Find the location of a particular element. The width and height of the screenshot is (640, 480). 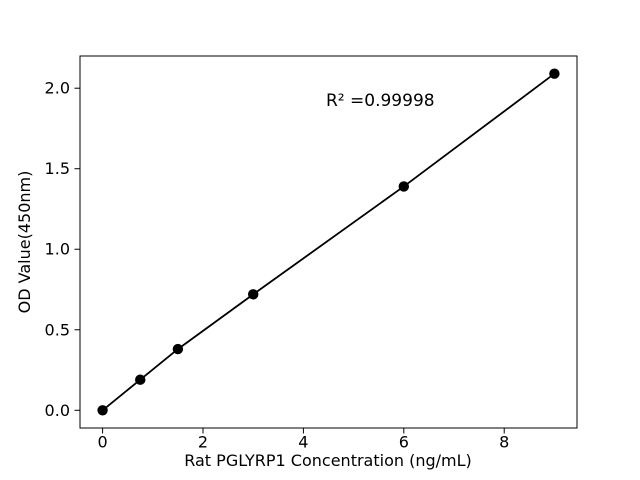

y-tick-label: 2.0 is located at coordinates (57, 88).